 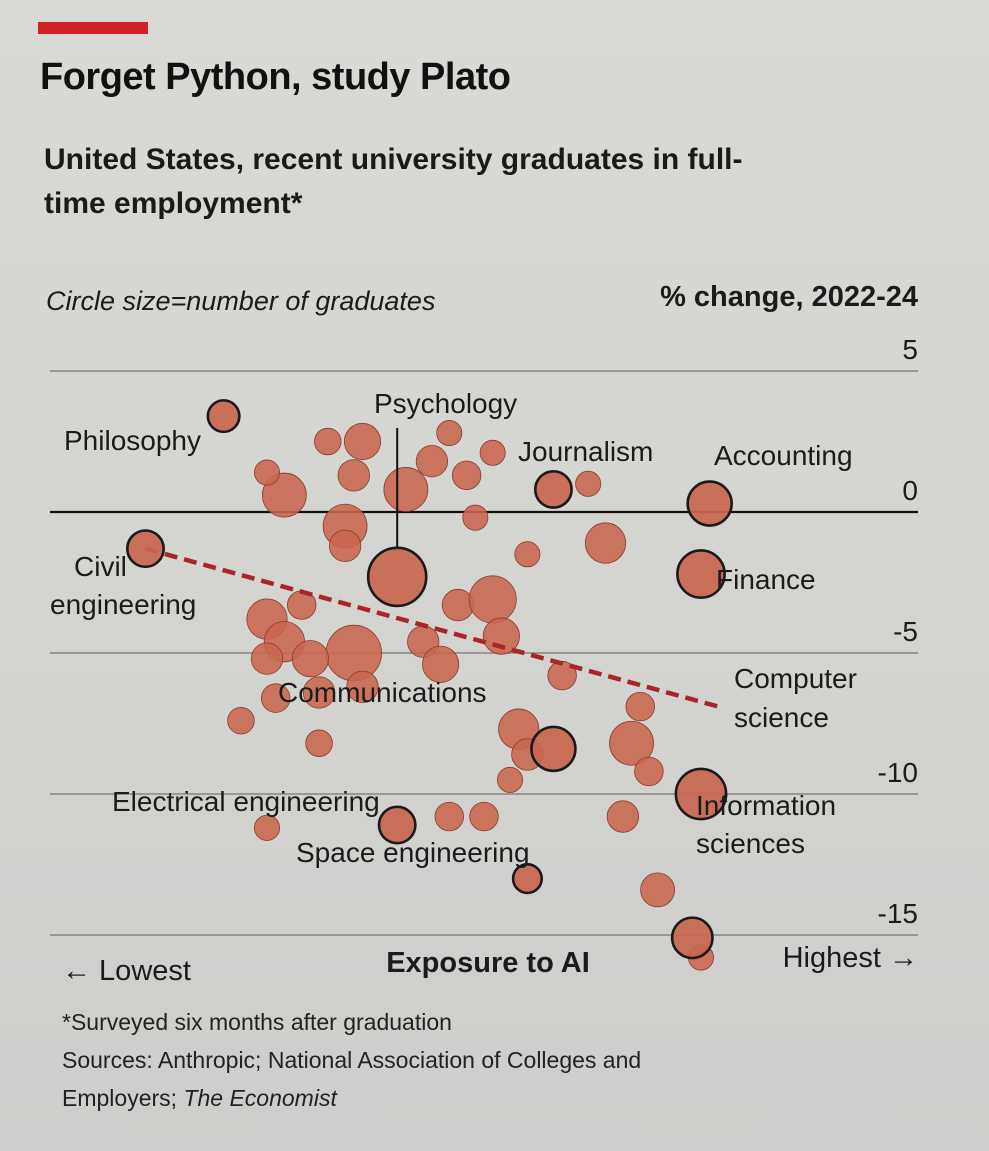 What do you see at coordinates (132, 440) in the screenshot?
I see `point-label: Philosophy` at bounding box center [132, 440].